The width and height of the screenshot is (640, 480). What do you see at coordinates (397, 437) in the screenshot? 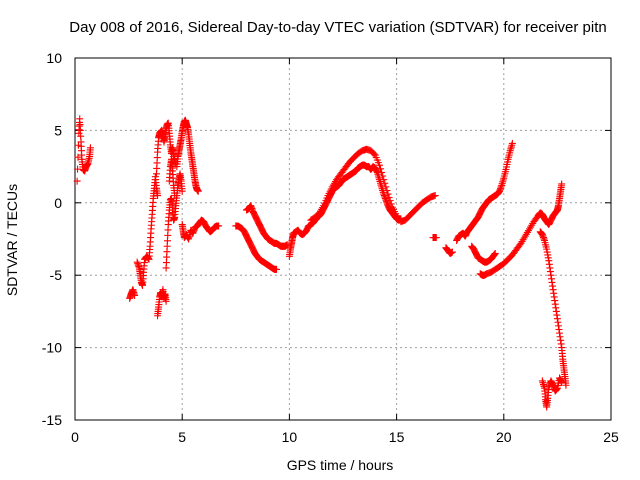
I see `x-tick-label: 15` at bounding box center [397, 437].